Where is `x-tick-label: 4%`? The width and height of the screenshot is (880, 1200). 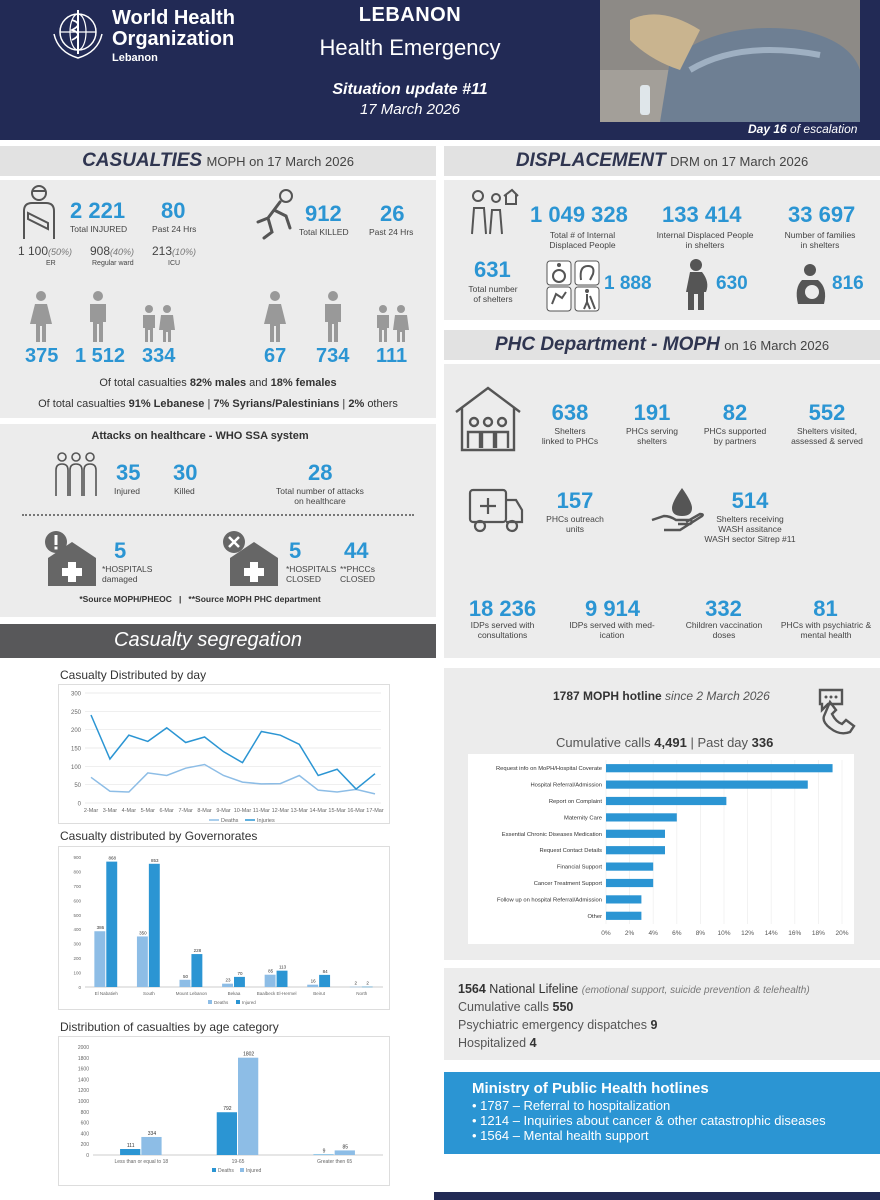 x-tick-label: 4% is located at coordinates (653, 933).